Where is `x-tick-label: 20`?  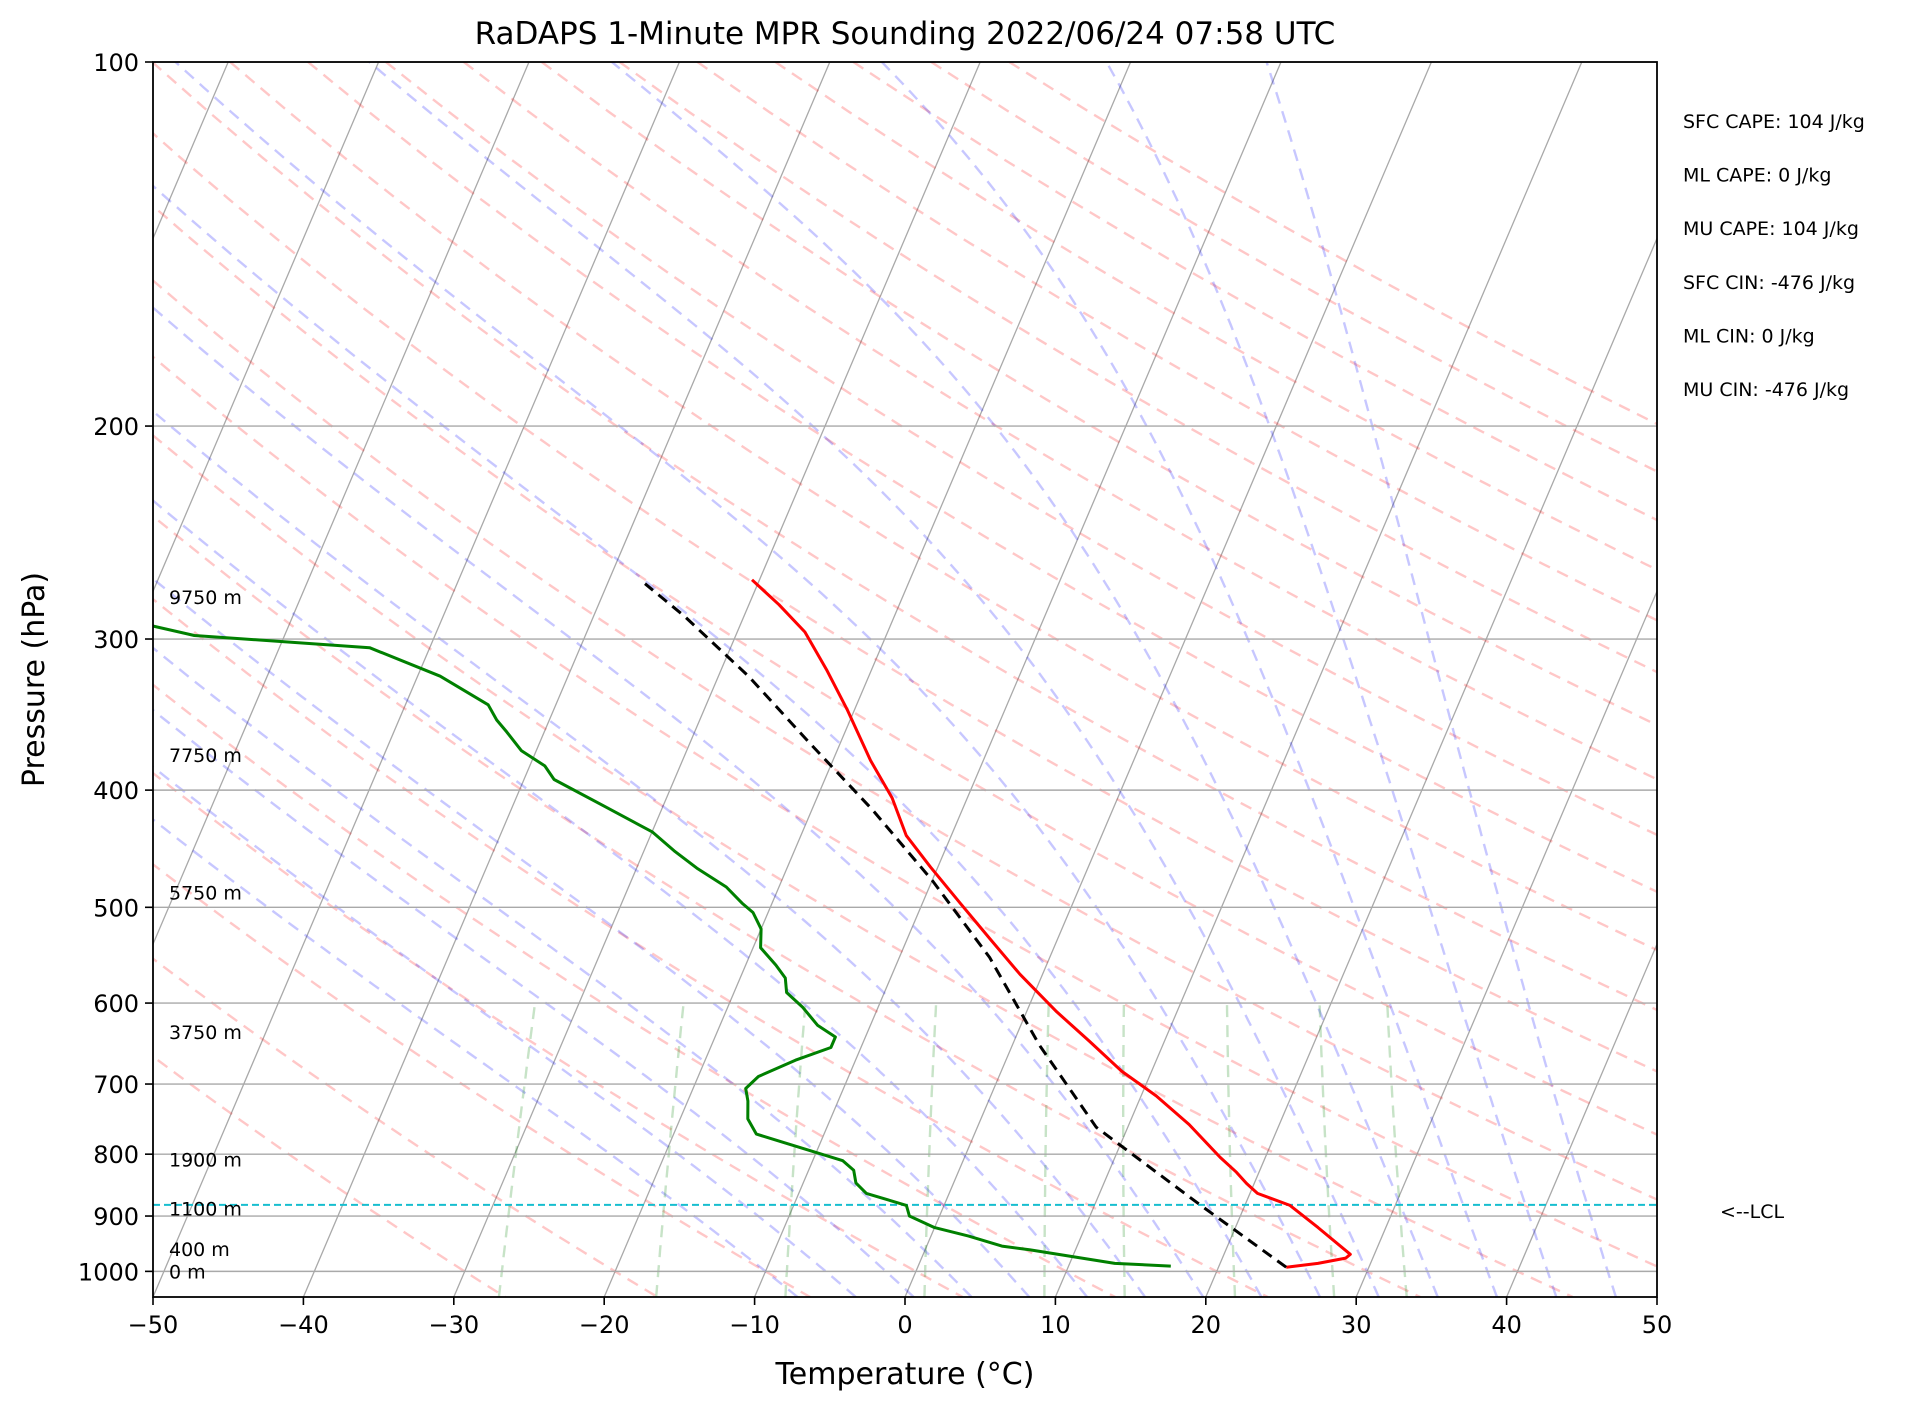
x-tick-label: 20 is located at coordinates (1206, 1325).